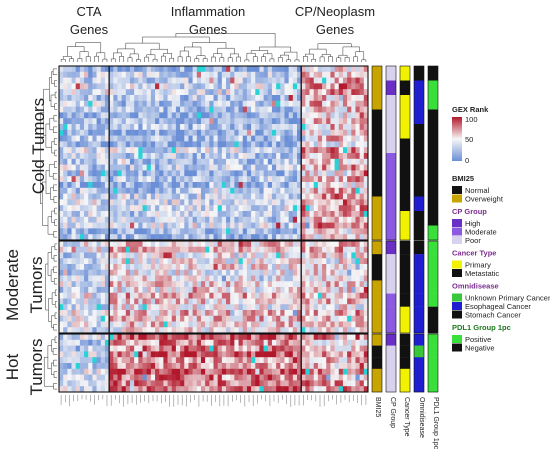 This screenshot has width=550, height=453. I want to click on legend-label-1-2: Overweight, so click(484, 199).